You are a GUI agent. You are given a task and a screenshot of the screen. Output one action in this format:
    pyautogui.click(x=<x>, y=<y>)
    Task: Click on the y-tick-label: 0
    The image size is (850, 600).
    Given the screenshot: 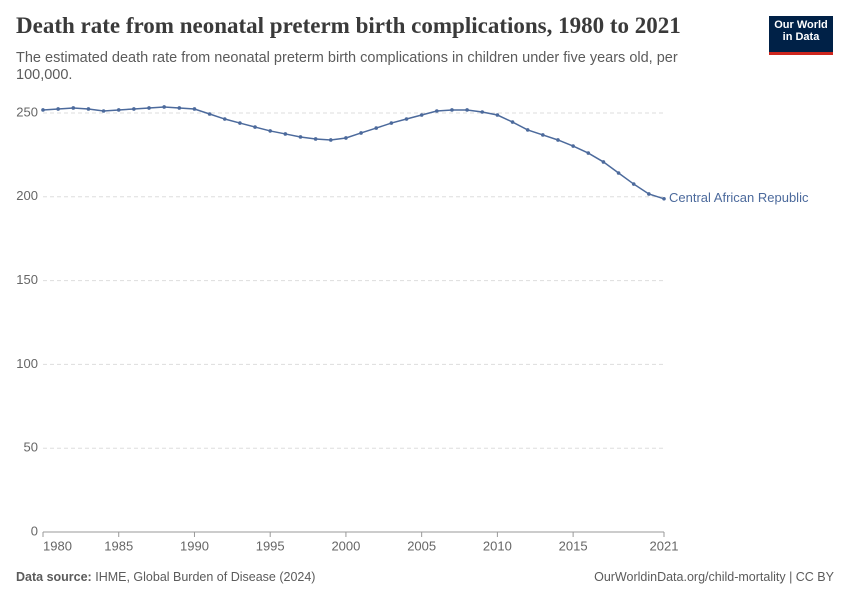 What is the action you would take?
    pyautogui.click(x=34, y=530)
    